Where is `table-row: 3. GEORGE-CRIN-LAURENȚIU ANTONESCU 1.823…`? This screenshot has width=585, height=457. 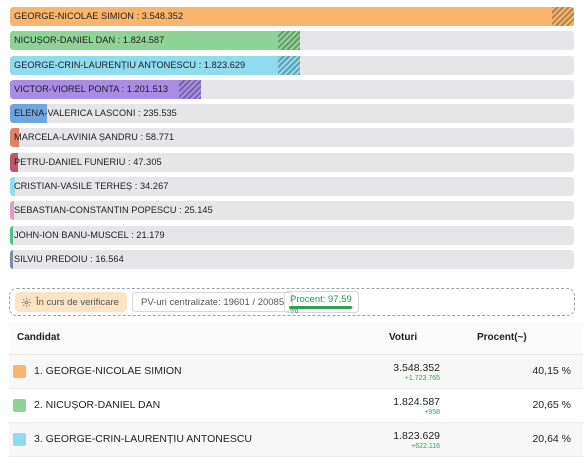
table-row: 3. GEORGE-CRIN-LAURENȚIU ANTONESCU 1.823… is located at coordinates (296, 440).